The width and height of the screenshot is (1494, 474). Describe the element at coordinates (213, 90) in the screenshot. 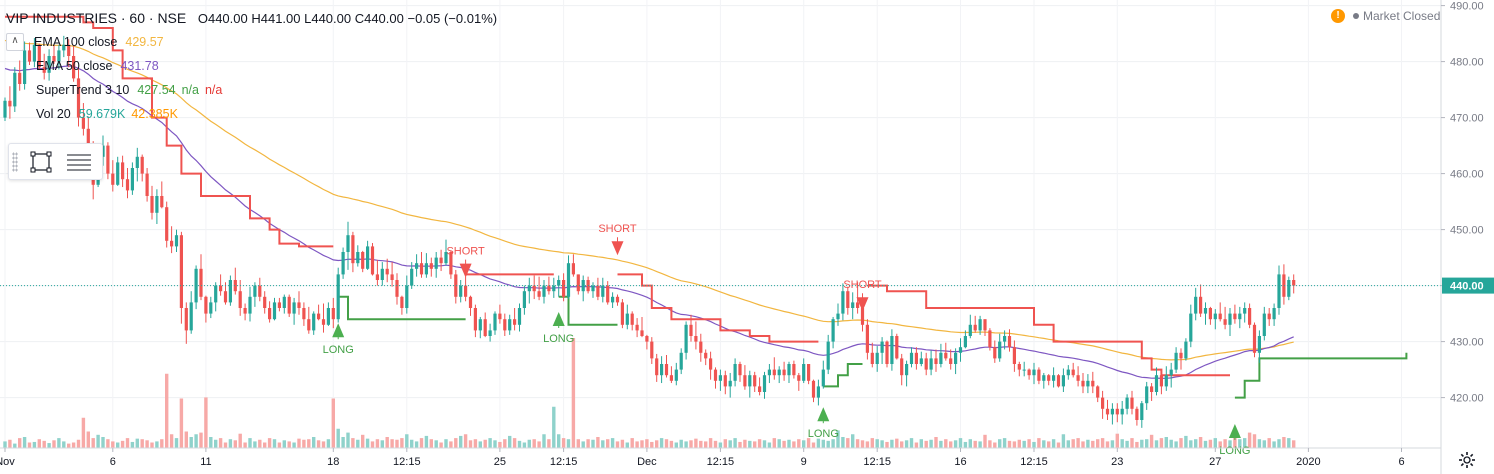

I see `indicator-value: n/a` at that location.